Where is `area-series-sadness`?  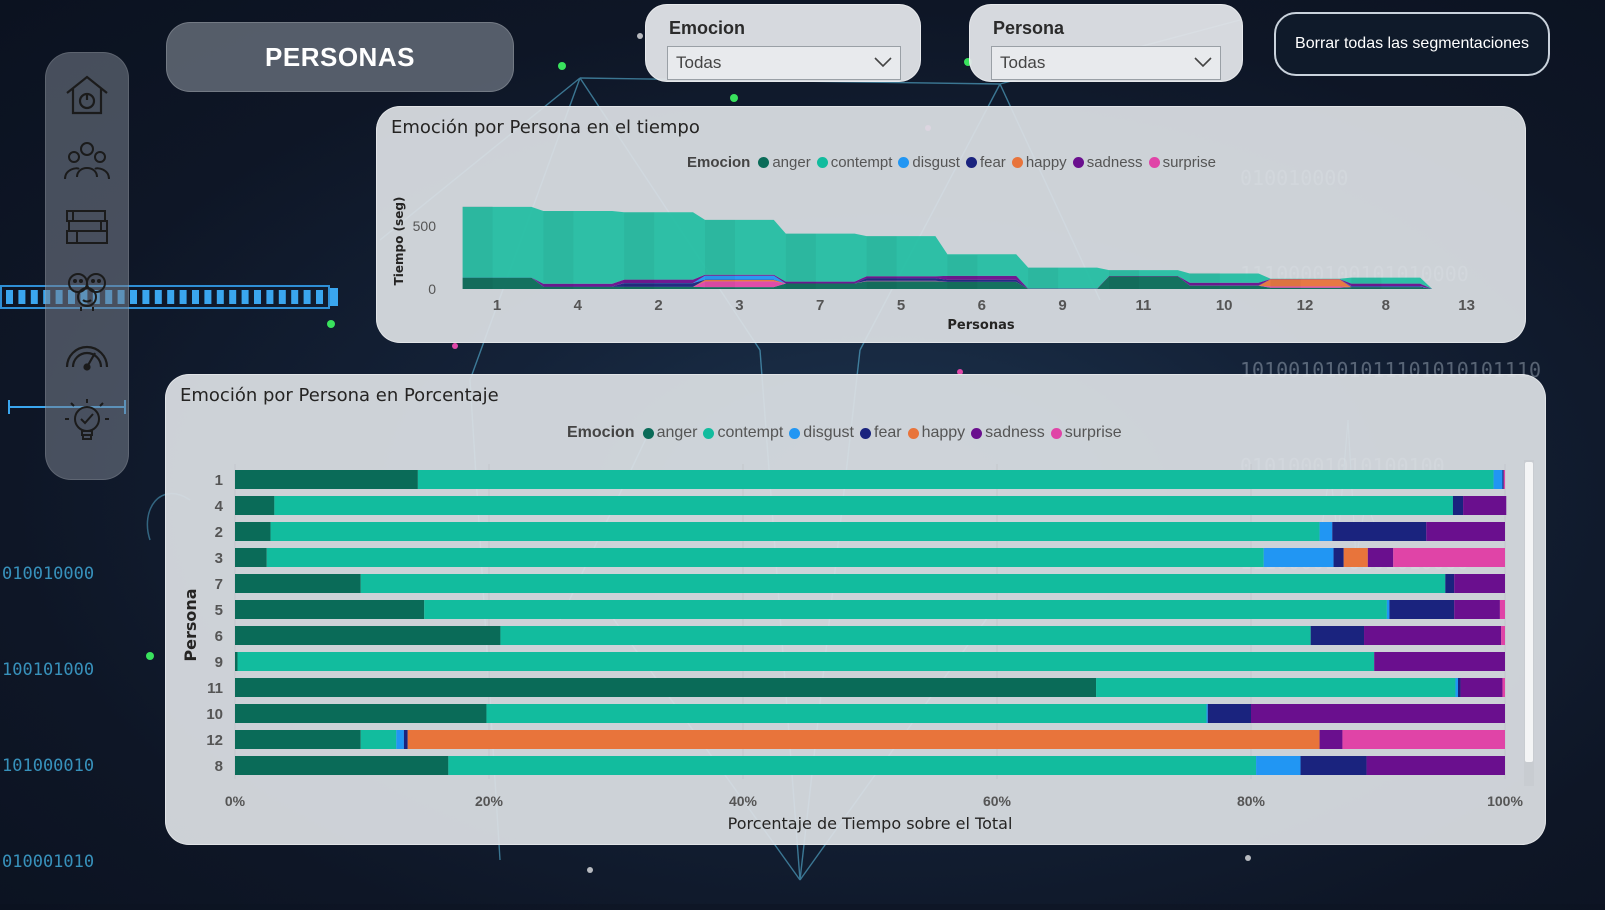 area-series-sadness is located at coordinates (982, 281).